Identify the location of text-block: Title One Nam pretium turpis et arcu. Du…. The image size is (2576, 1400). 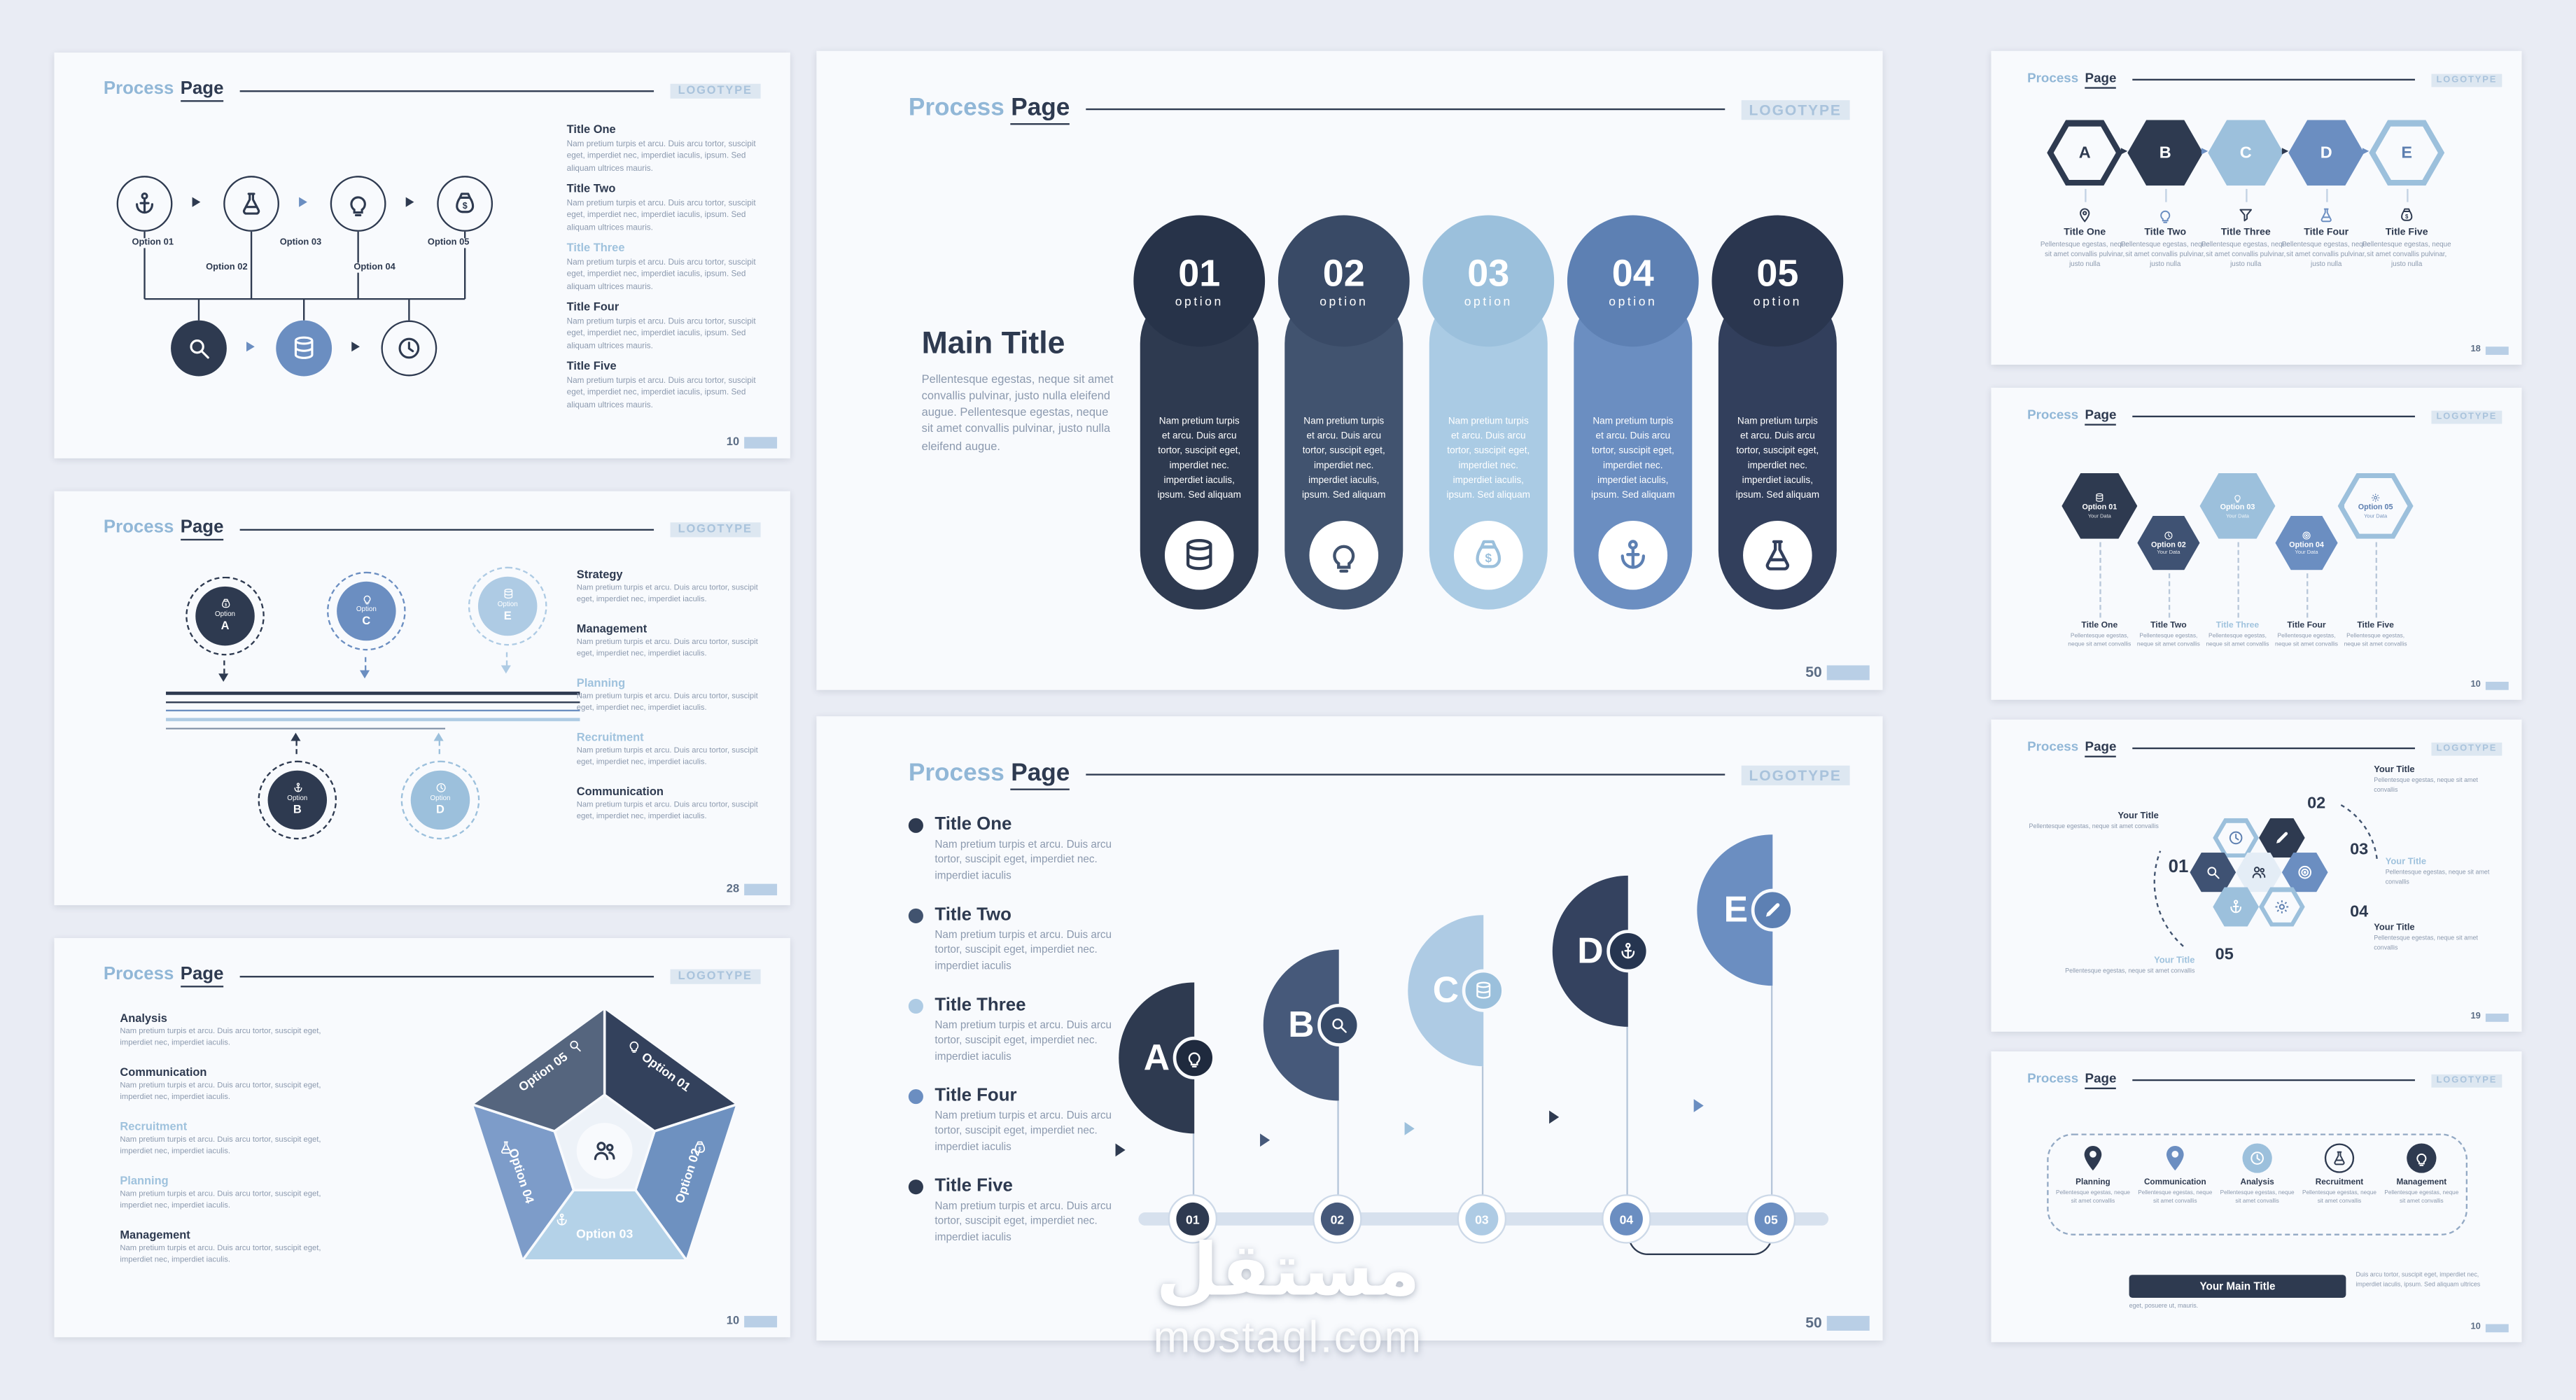
(669, 150).